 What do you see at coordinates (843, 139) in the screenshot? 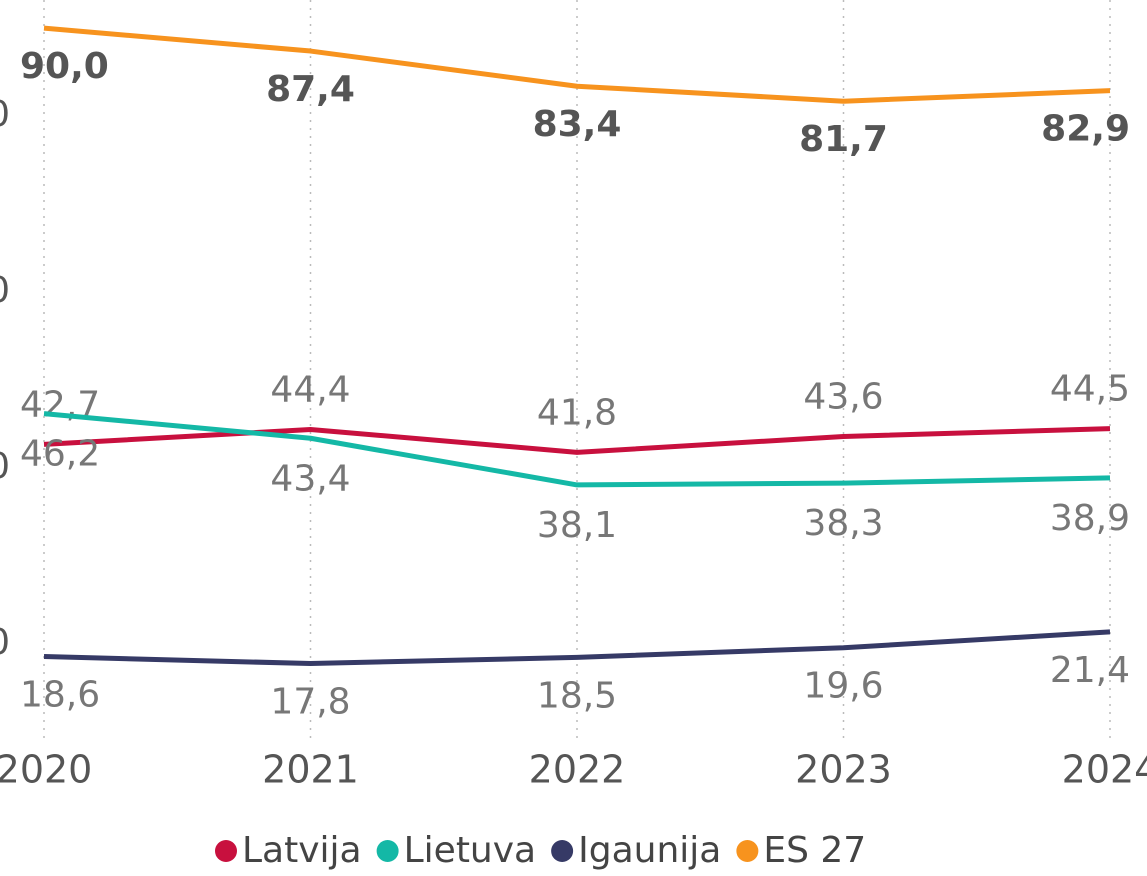
I see `data-label: 81,7` at bounding box center [843, 139].